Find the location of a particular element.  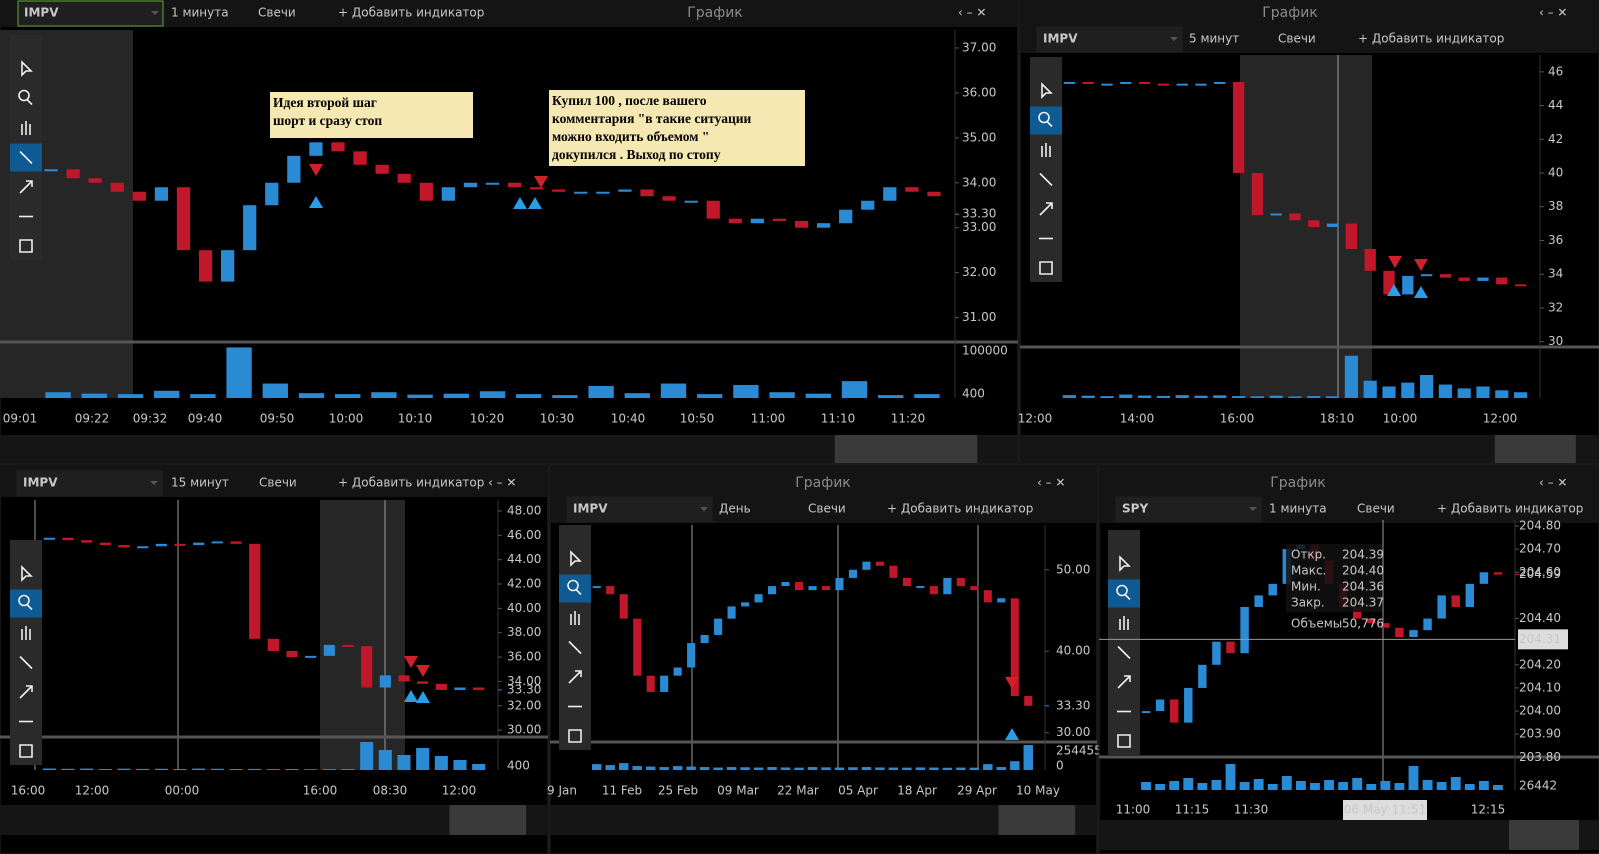

tooltip-name: Закр. is located at coordinates (1308, 603).